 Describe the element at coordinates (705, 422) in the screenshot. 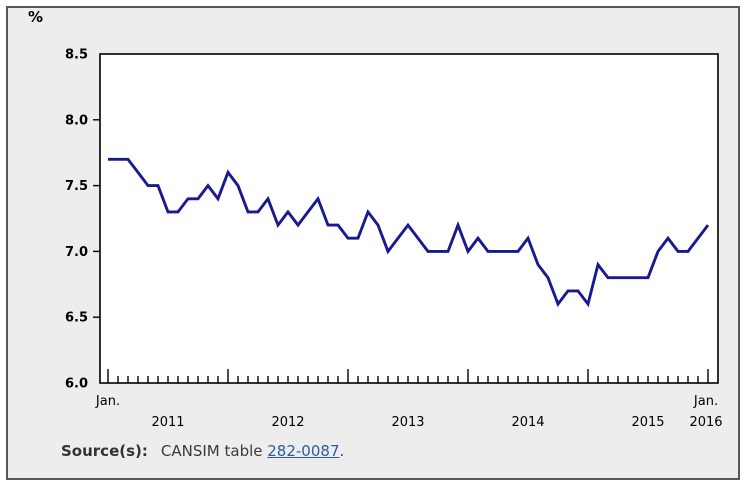

I see `x-axis-year-label: 2016` at that location.